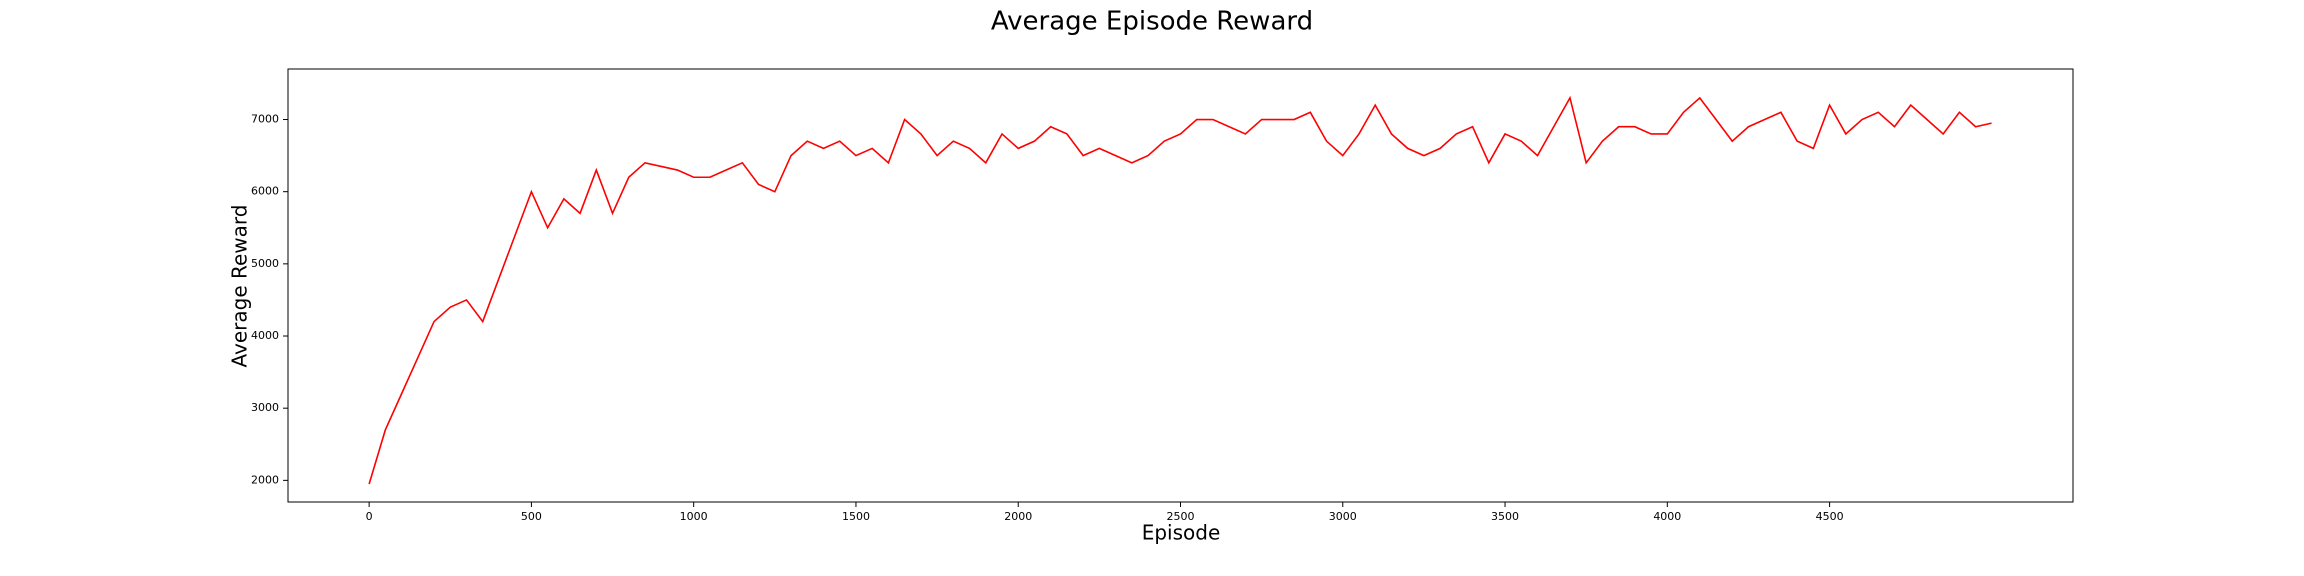 This screenshot has height=576, width=2304. What do you see at coordinates (1181, 533) in the screenshot?
I see `x-axis-label: Episode` at bounding box center [1181, 533].